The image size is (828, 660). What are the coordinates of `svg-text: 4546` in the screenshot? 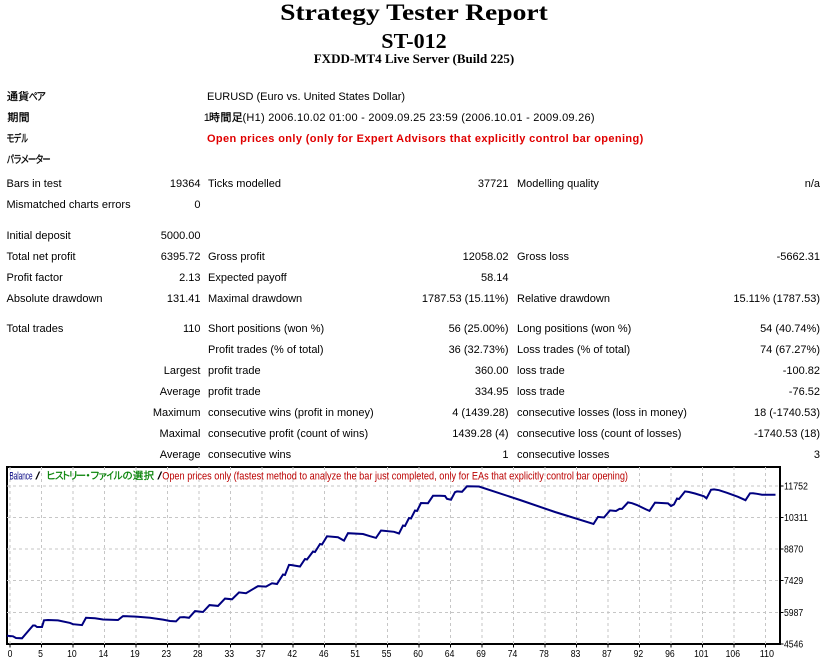 It's located at (794, 645).